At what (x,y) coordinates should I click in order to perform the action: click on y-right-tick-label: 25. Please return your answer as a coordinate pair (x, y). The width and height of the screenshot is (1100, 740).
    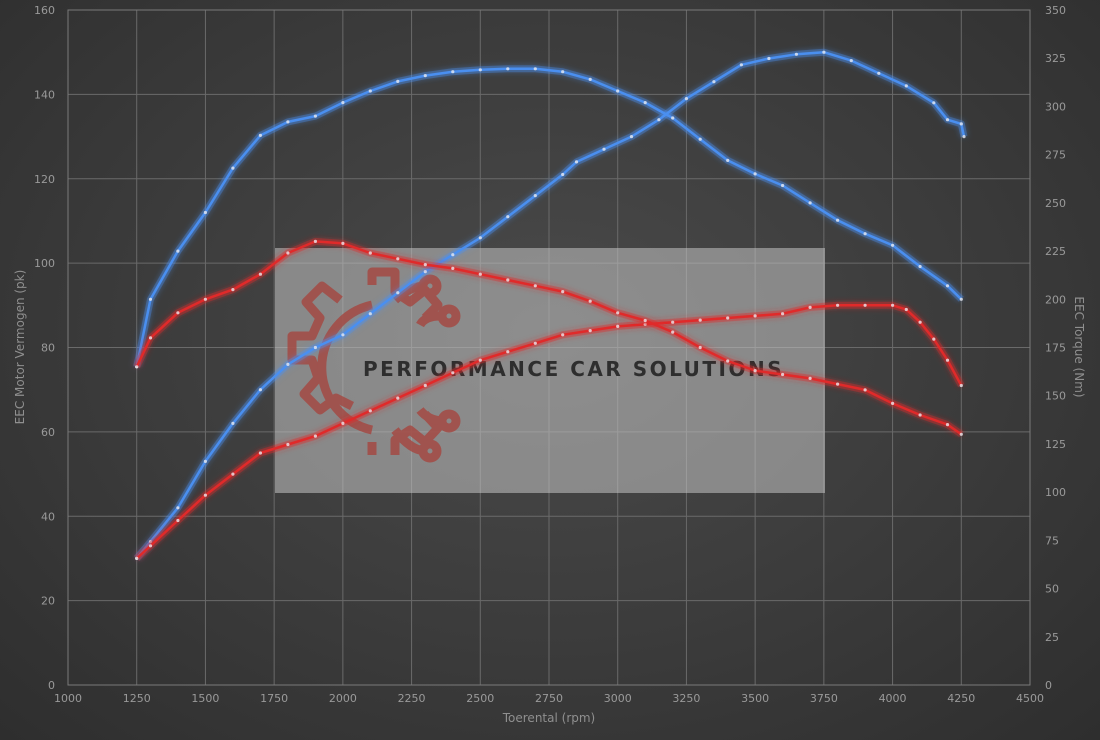
    Looking at the image, I should click on (1052, 637).